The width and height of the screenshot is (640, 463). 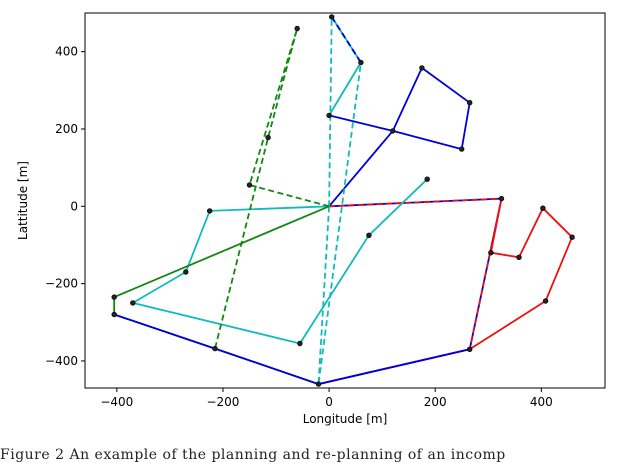 What do you see at coordinates (61, 361) in the screenshot?
I see `y-tick-label: −400` at bounding box center [61, 361].